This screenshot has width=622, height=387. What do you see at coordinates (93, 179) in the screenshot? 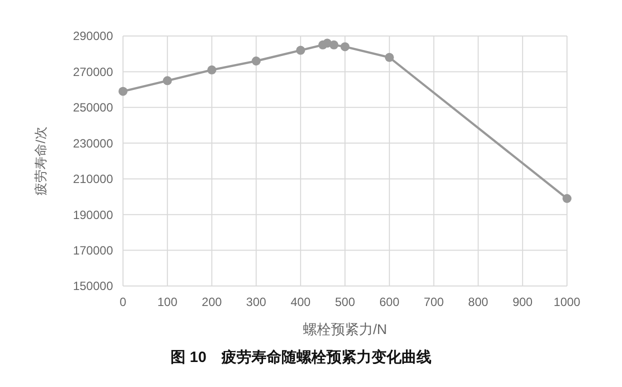
I see `y-tick-label: 210000` at bounding box center [93, 179].